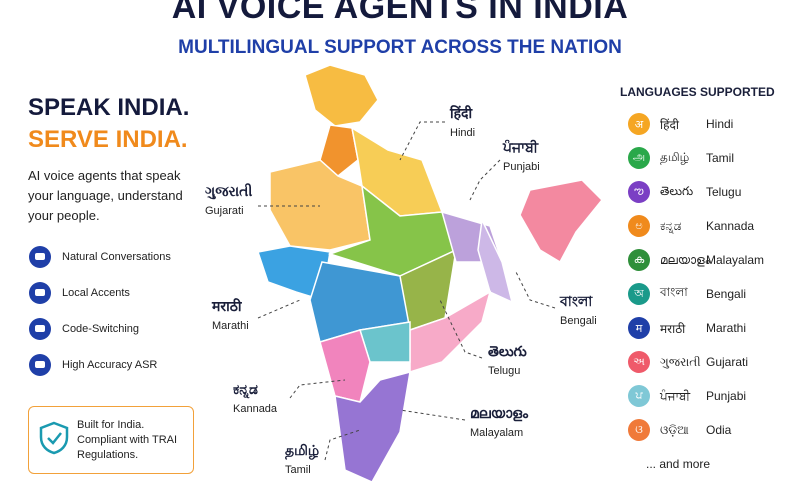 This screenshot has height=500, width=800. What do you see at coordinates (227, 306) in the screenshot?
I see `map-label-native: मराठी` at bounding box center [227, 306].